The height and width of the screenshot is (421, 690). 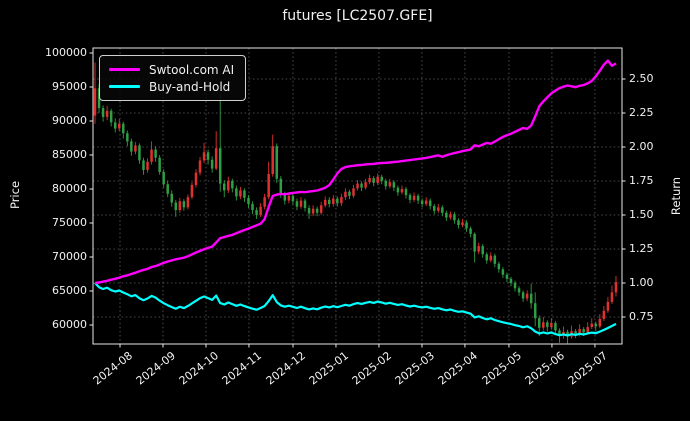 I want to click on return-tick-label: 1.50, so click(x=641, y=214).